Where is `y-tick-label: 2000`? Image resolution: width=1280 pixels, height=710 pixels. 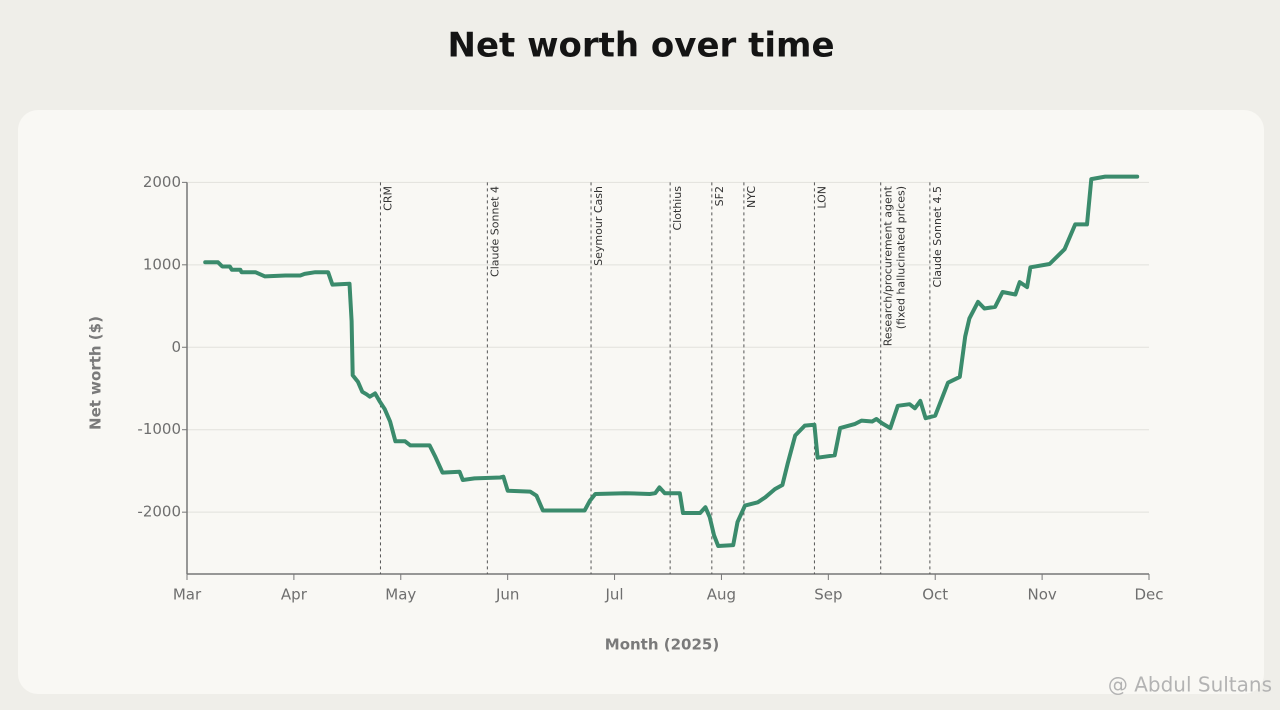 y-tick-label: 2000 is located at coordinates (162, 182).